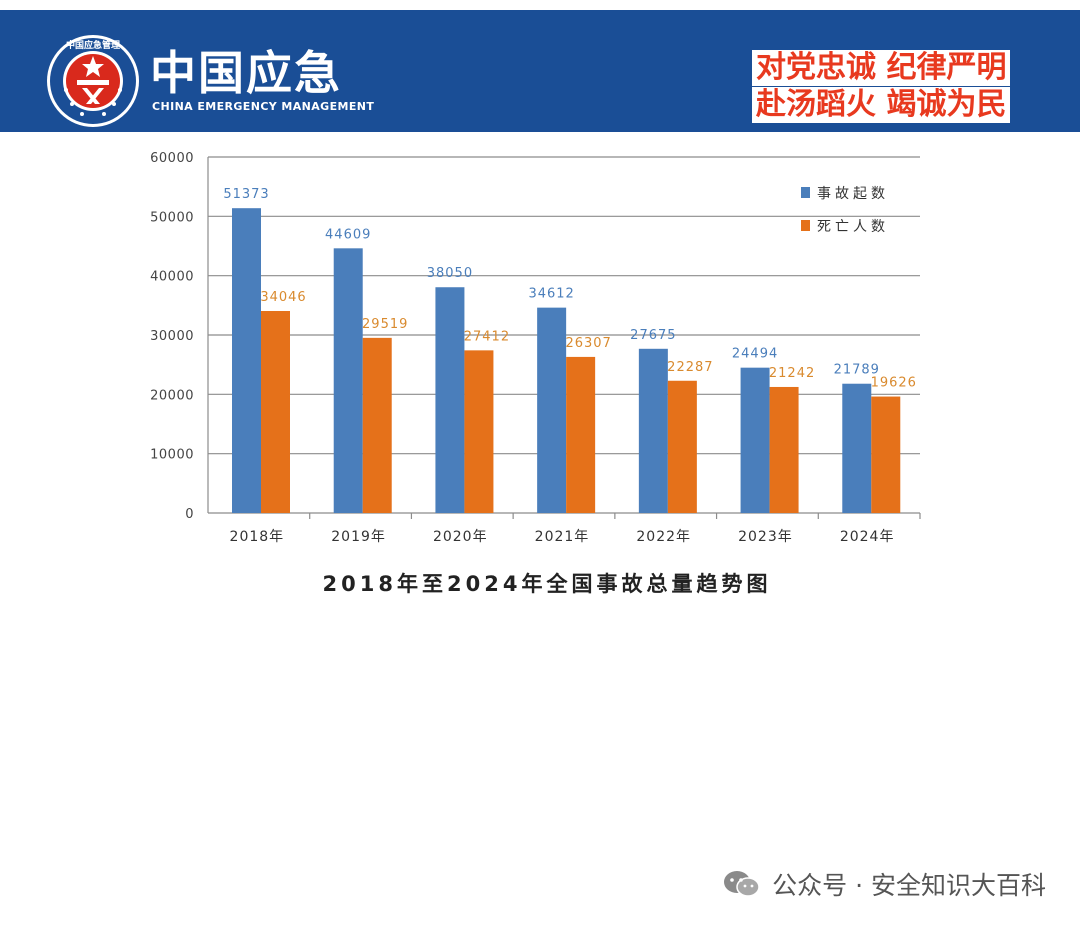  Describe the element at coordinates (853, 194) in the screenshot. I see `legend-label: 事故起数` at that location.